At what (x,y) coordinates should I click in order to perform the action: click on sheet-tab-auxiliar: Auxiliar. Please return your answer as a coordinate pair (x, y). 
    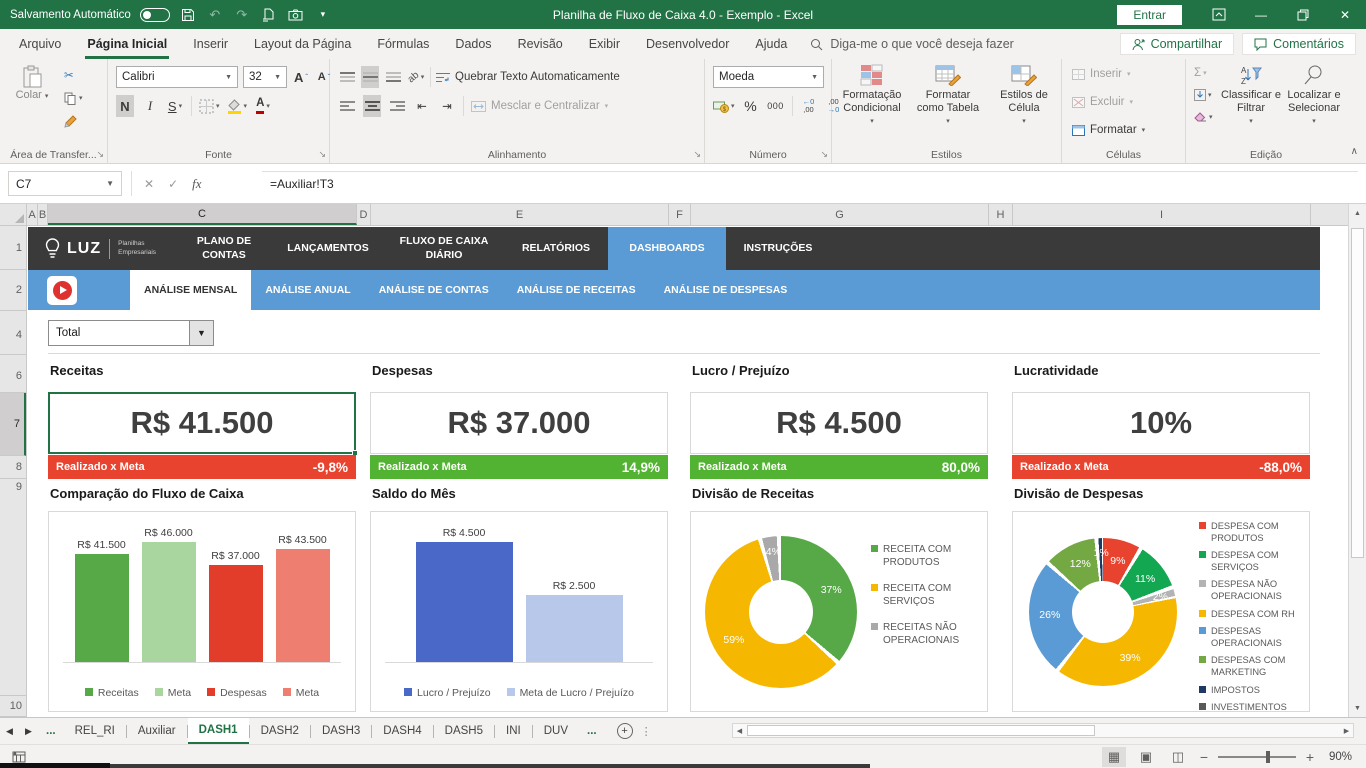
    Looking at the image, I should click on (156, 731).